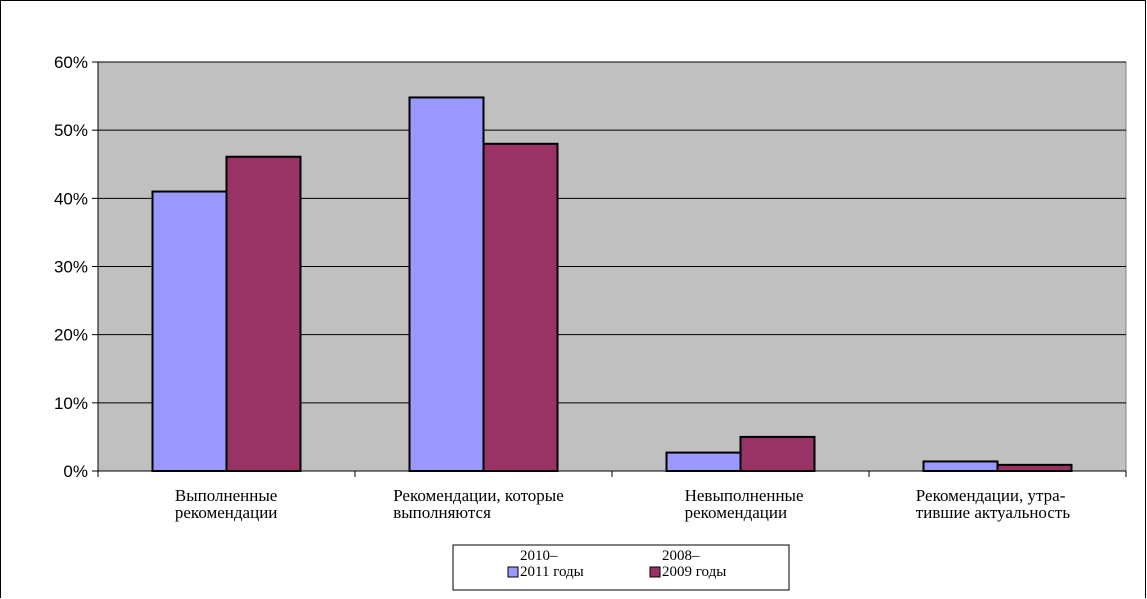 The height and width of the screenshot is (599, 1147). What do you see at coordinates (744, 504) in the screenshot?
I see `x-category-label: Невыполненные рекомендации` at bounding box center [744, 504].